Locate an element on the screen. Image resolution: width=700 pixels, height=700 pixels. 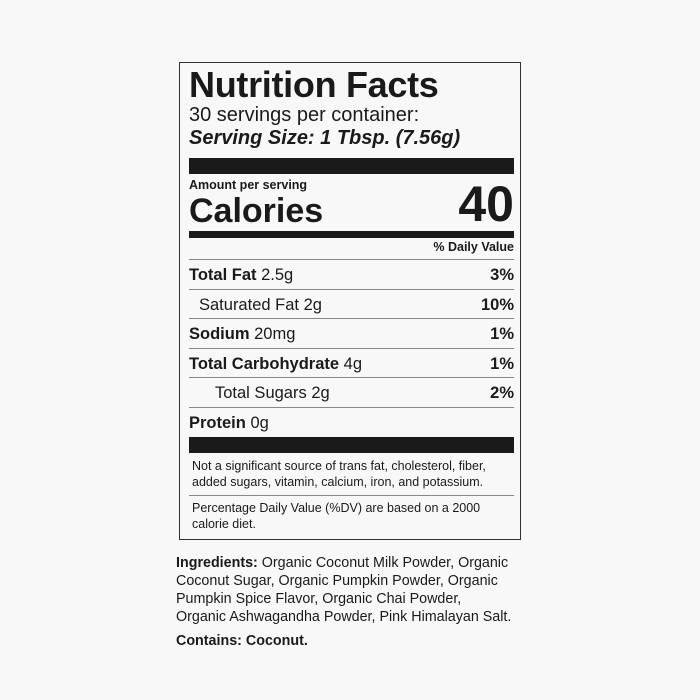
nutrient-daily-value: 3% is located at coordinates (502, 275).